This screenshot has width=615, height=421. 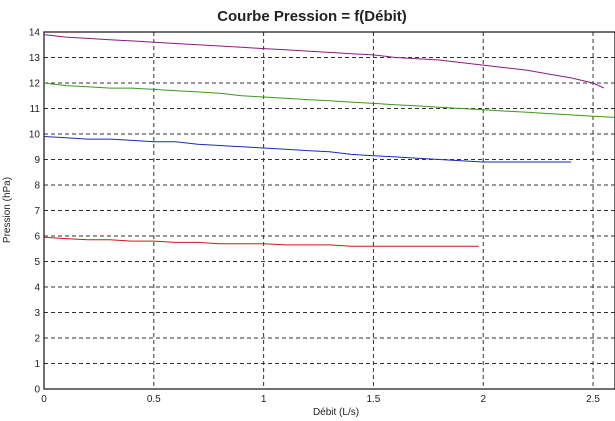 I want to click on y-tick-label: 3, so click(x=37, y=313).